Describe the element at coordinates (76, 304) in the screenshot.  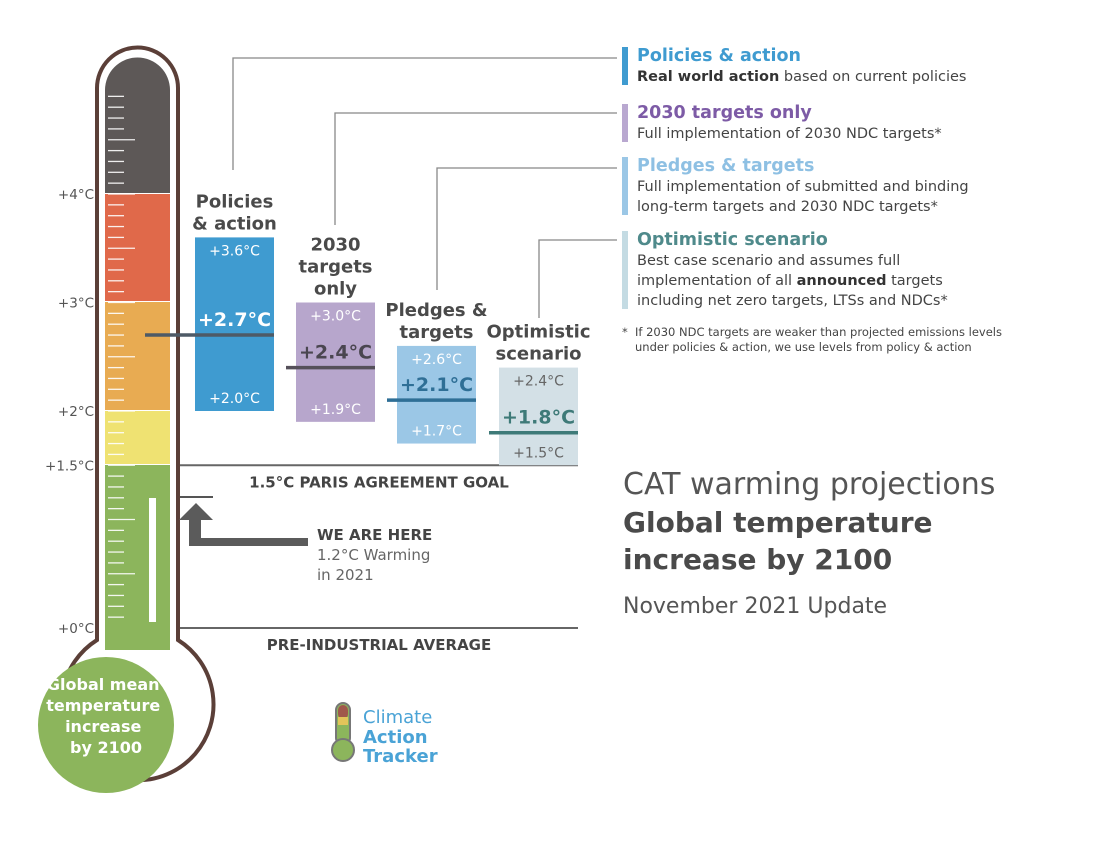
I see `axis-tick-label: +3°C` at that location.